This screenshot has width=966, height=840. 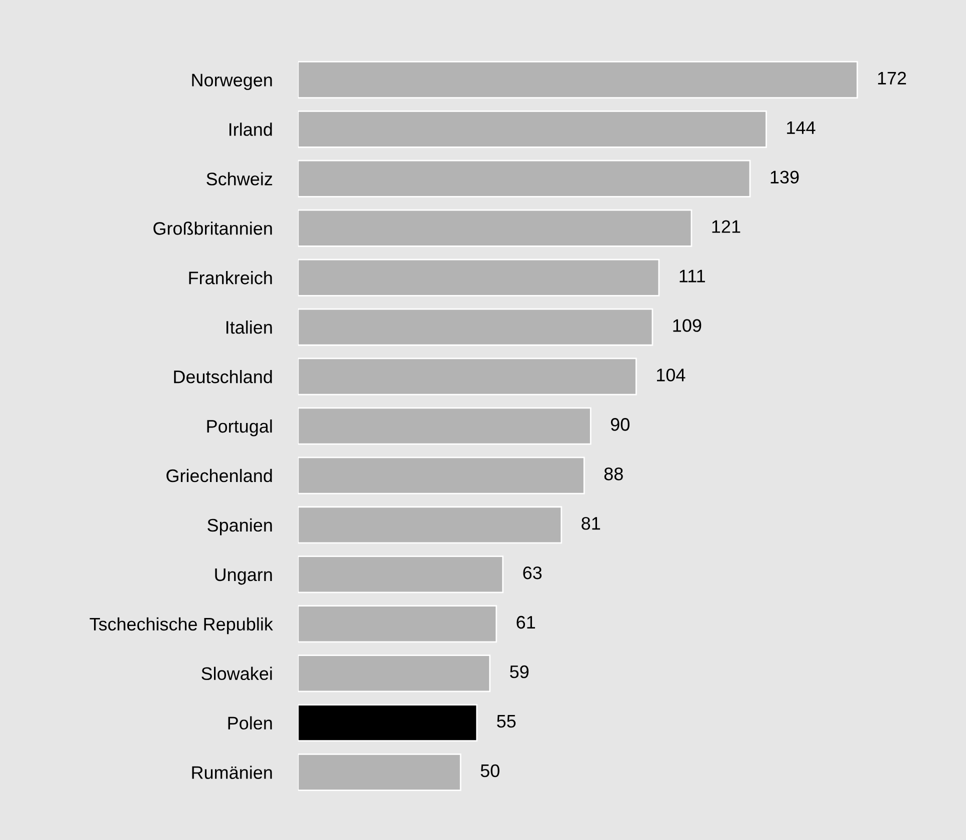 I want to click on y-tick-label: Deutschland, so click(x=223, y=377).